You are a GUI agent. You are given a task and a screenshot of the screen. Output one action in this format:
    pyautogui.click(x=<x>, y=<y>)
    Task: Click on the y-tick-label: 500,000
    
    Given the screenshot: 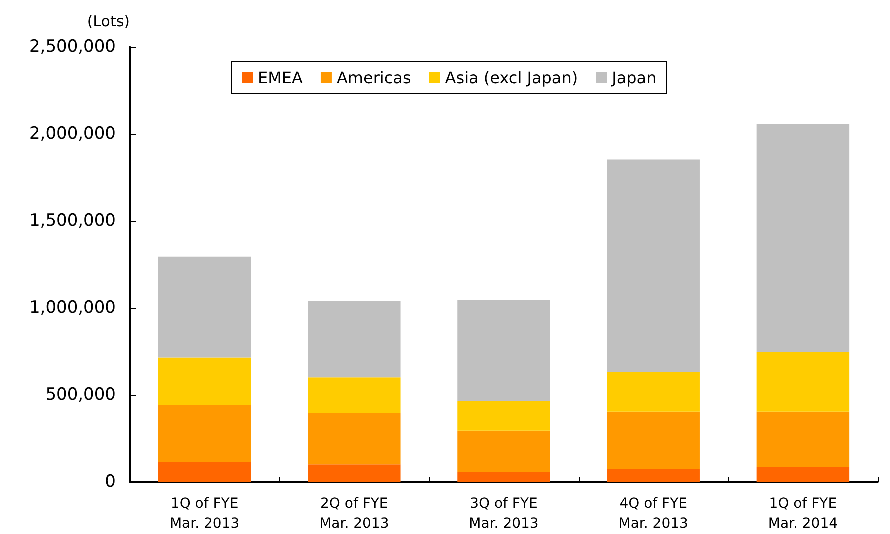 What is the action you would take?
    pyautogui.click(x=81, y=395)
    